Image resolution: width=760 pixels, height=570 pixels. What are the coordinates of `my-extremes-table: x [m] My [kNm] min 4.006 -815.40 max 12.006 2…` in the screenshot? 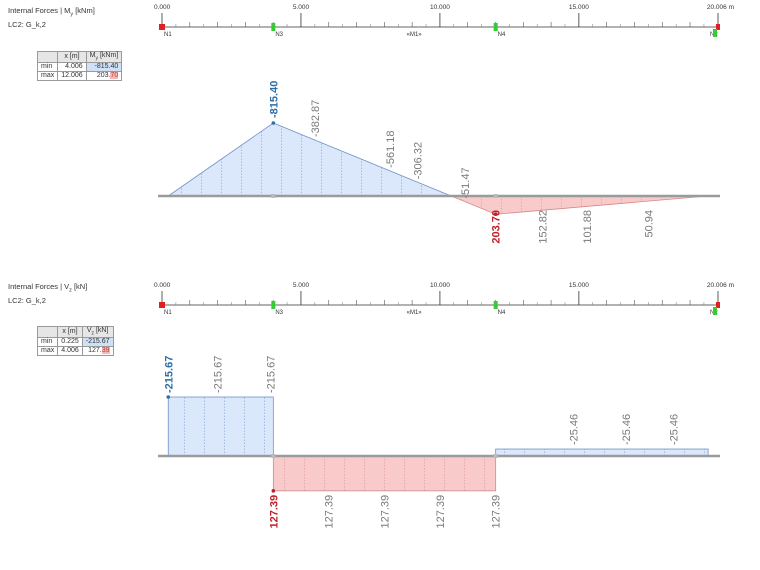 It's located at (79, 66).